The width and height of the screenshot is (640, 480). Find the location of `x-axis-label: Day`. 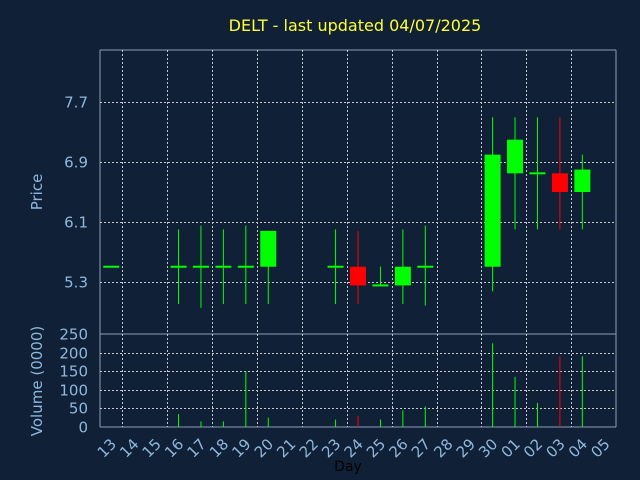

x-axis-label: Day is located at coordinates (348, 467).